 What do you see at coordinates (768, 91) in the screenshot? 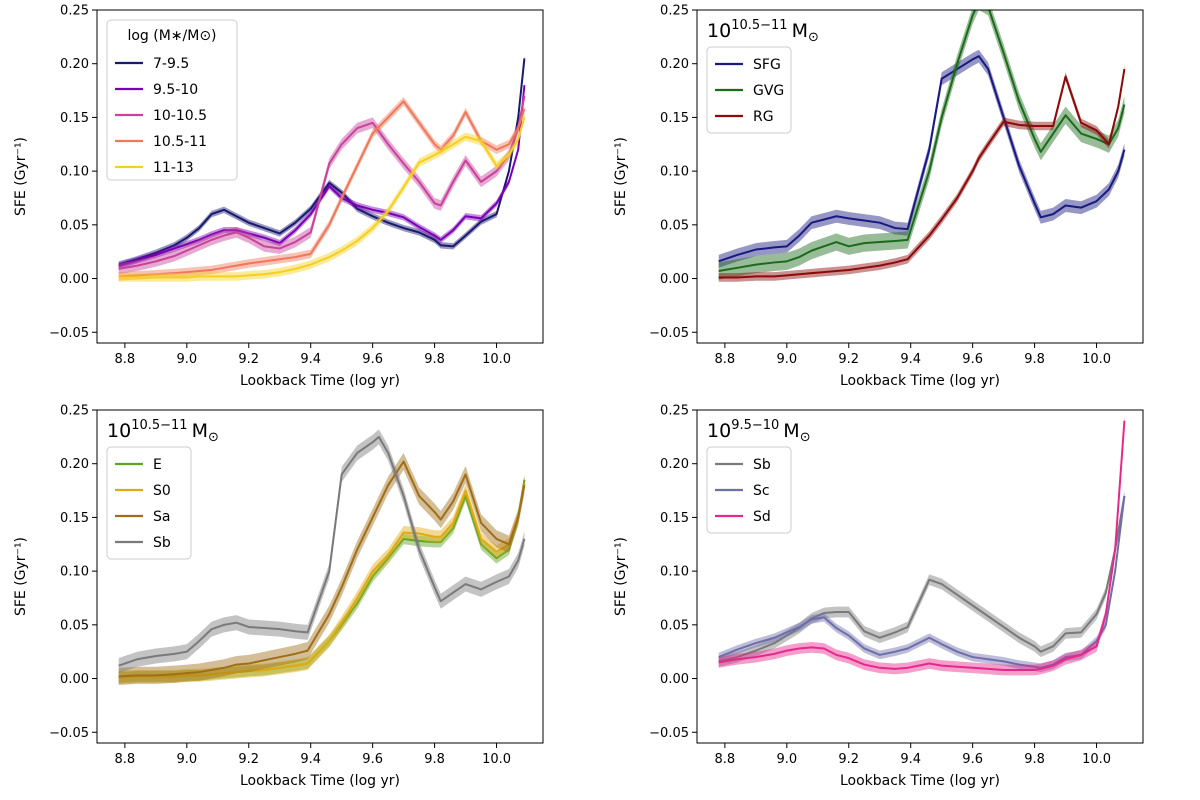
I see `legend-label: GVG` at bounding box center [768, 91].